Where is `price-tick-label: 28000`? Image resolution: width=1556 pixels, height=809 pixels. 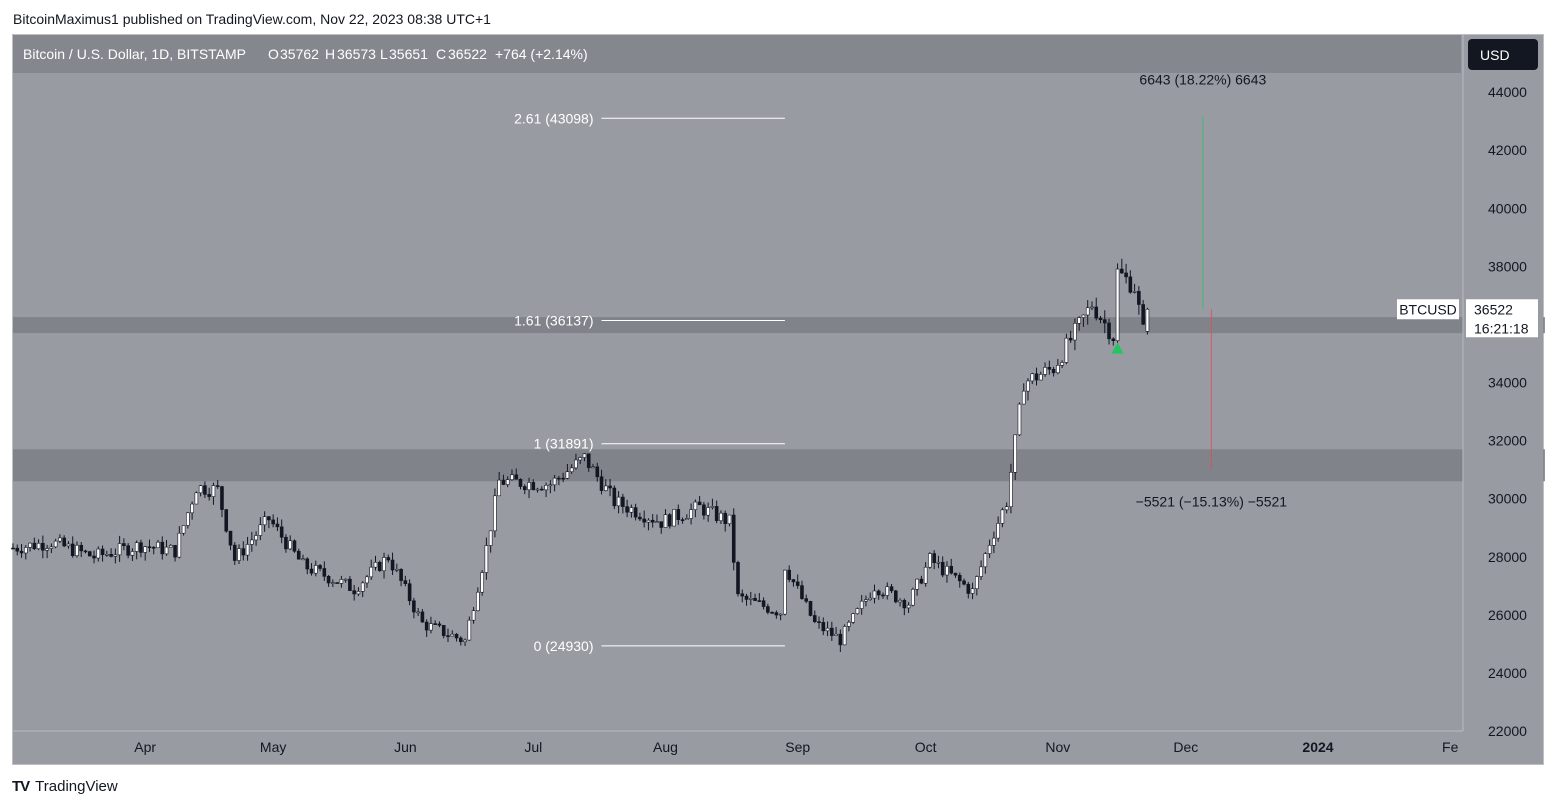 price-tick-label: 28000 is located at coordinates (1507, 557).